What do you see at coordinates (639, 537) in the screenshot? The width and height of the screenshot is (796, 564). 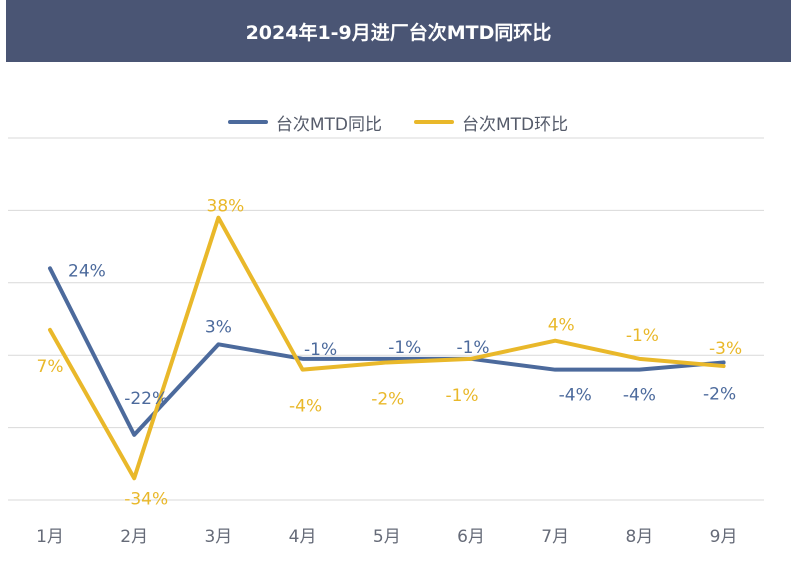 I see `x-tick-label: 8月` at bounding box center [639, 537].